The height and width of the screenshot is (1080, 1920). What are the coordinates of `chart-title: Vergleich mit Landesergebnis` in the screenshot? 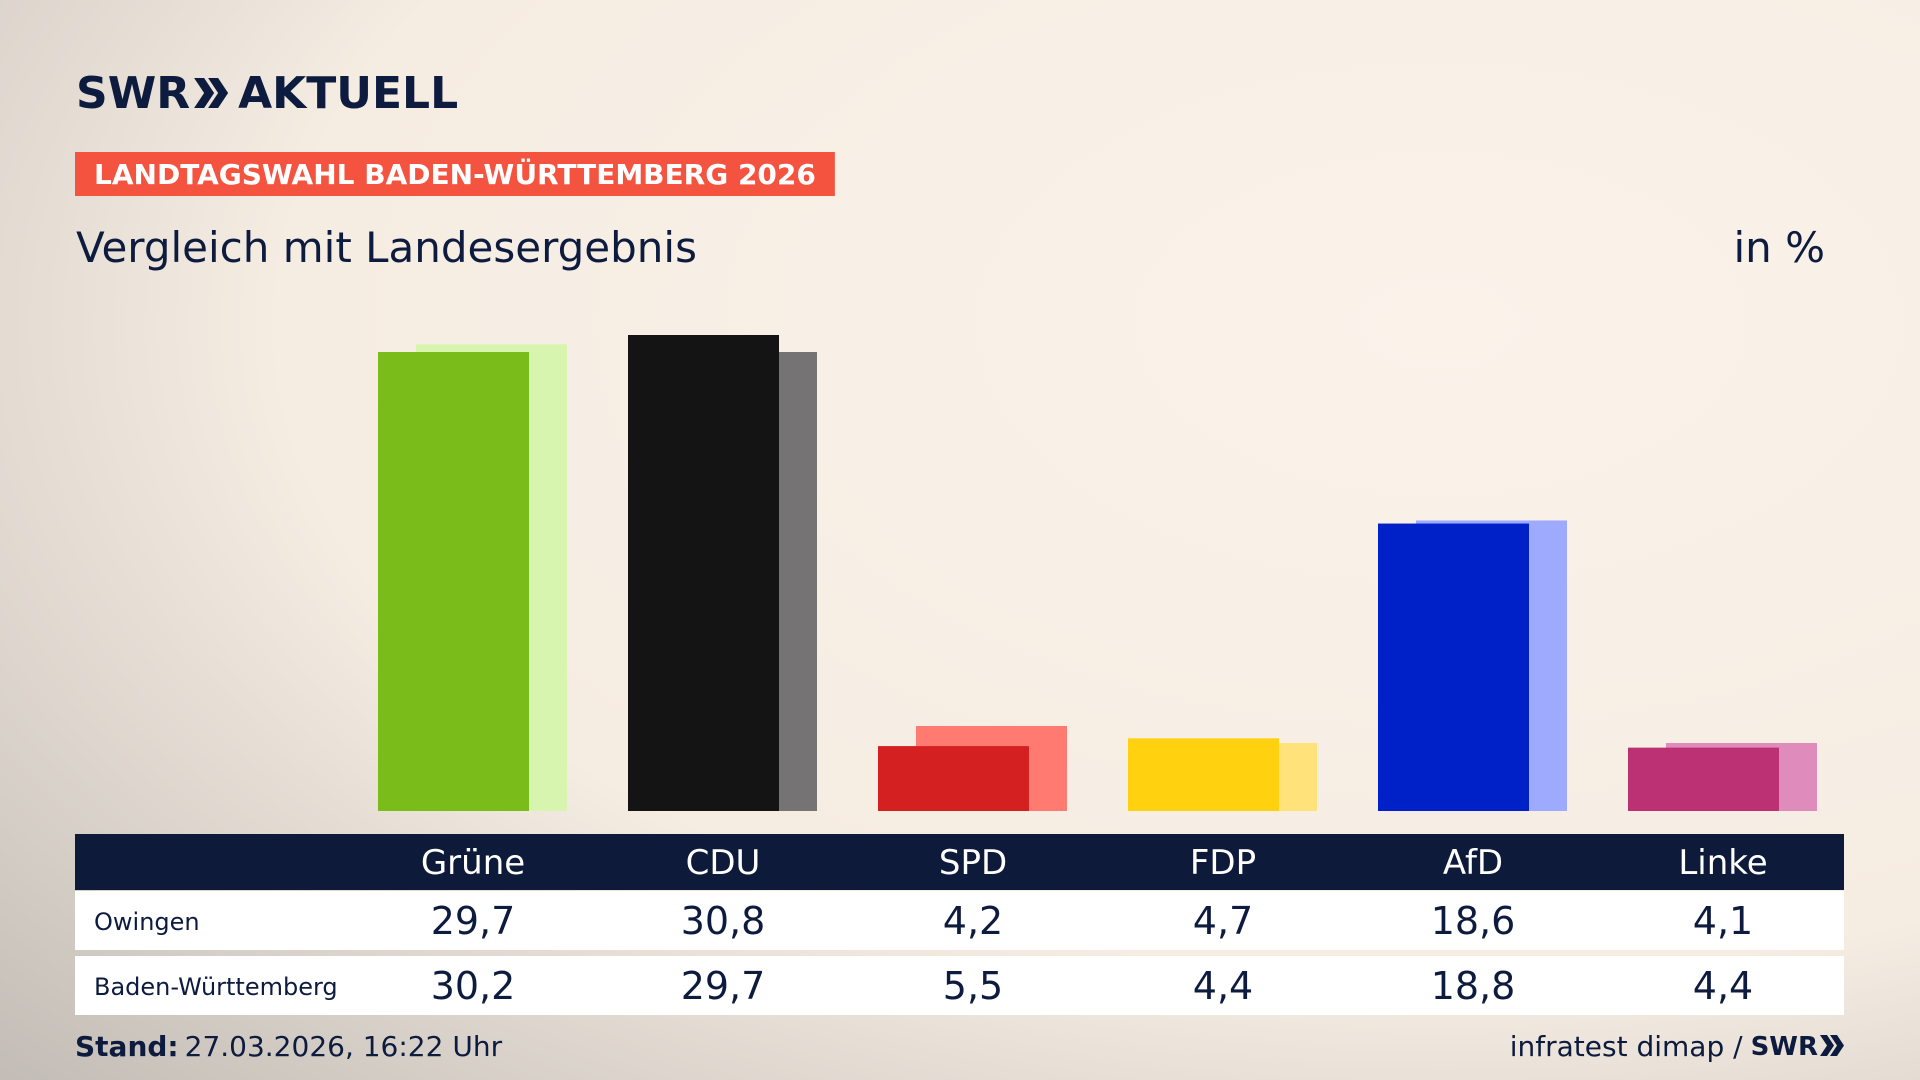 It's located at (386, 247).